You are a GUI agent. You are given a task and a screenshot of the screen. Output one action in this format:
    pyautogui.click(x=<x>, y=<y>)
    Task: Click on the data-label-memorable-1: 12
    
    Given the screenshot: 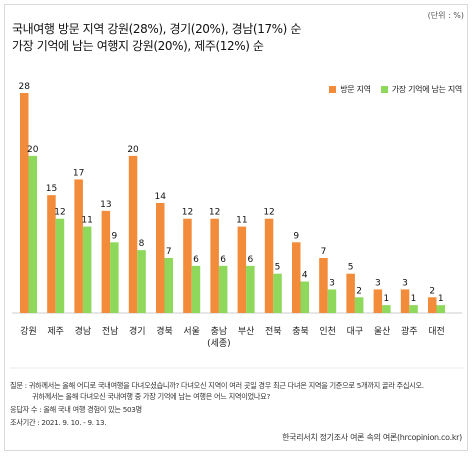 What is the action you would take?
    pyautogui.click(x=59, y=213)
    